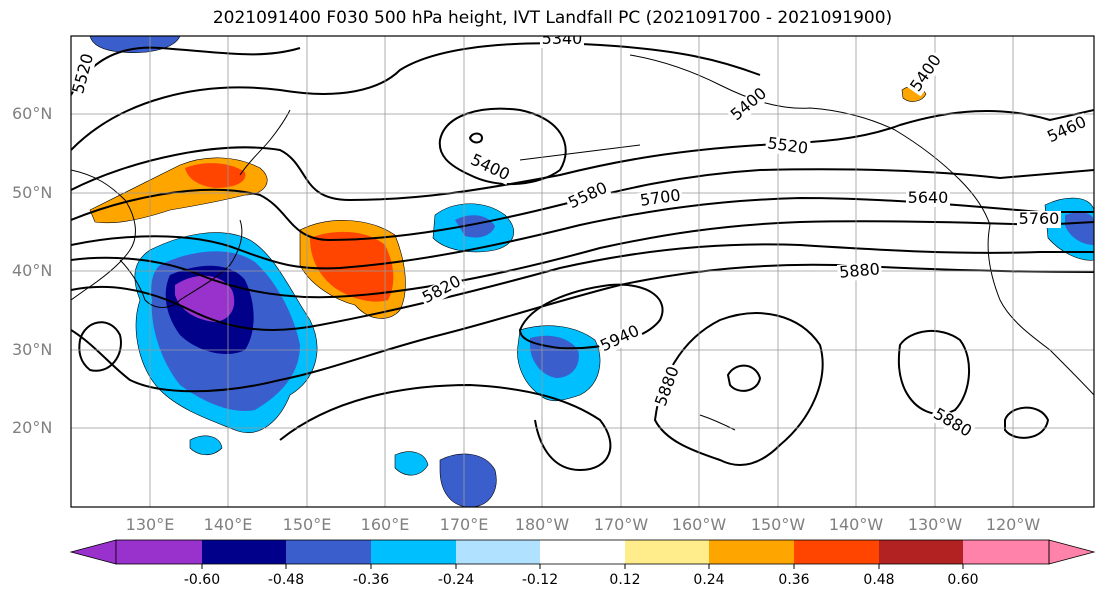  Describe the element at coordinates (934, 372) in the screenshot. I see `contour-5880-far-east` at that location.